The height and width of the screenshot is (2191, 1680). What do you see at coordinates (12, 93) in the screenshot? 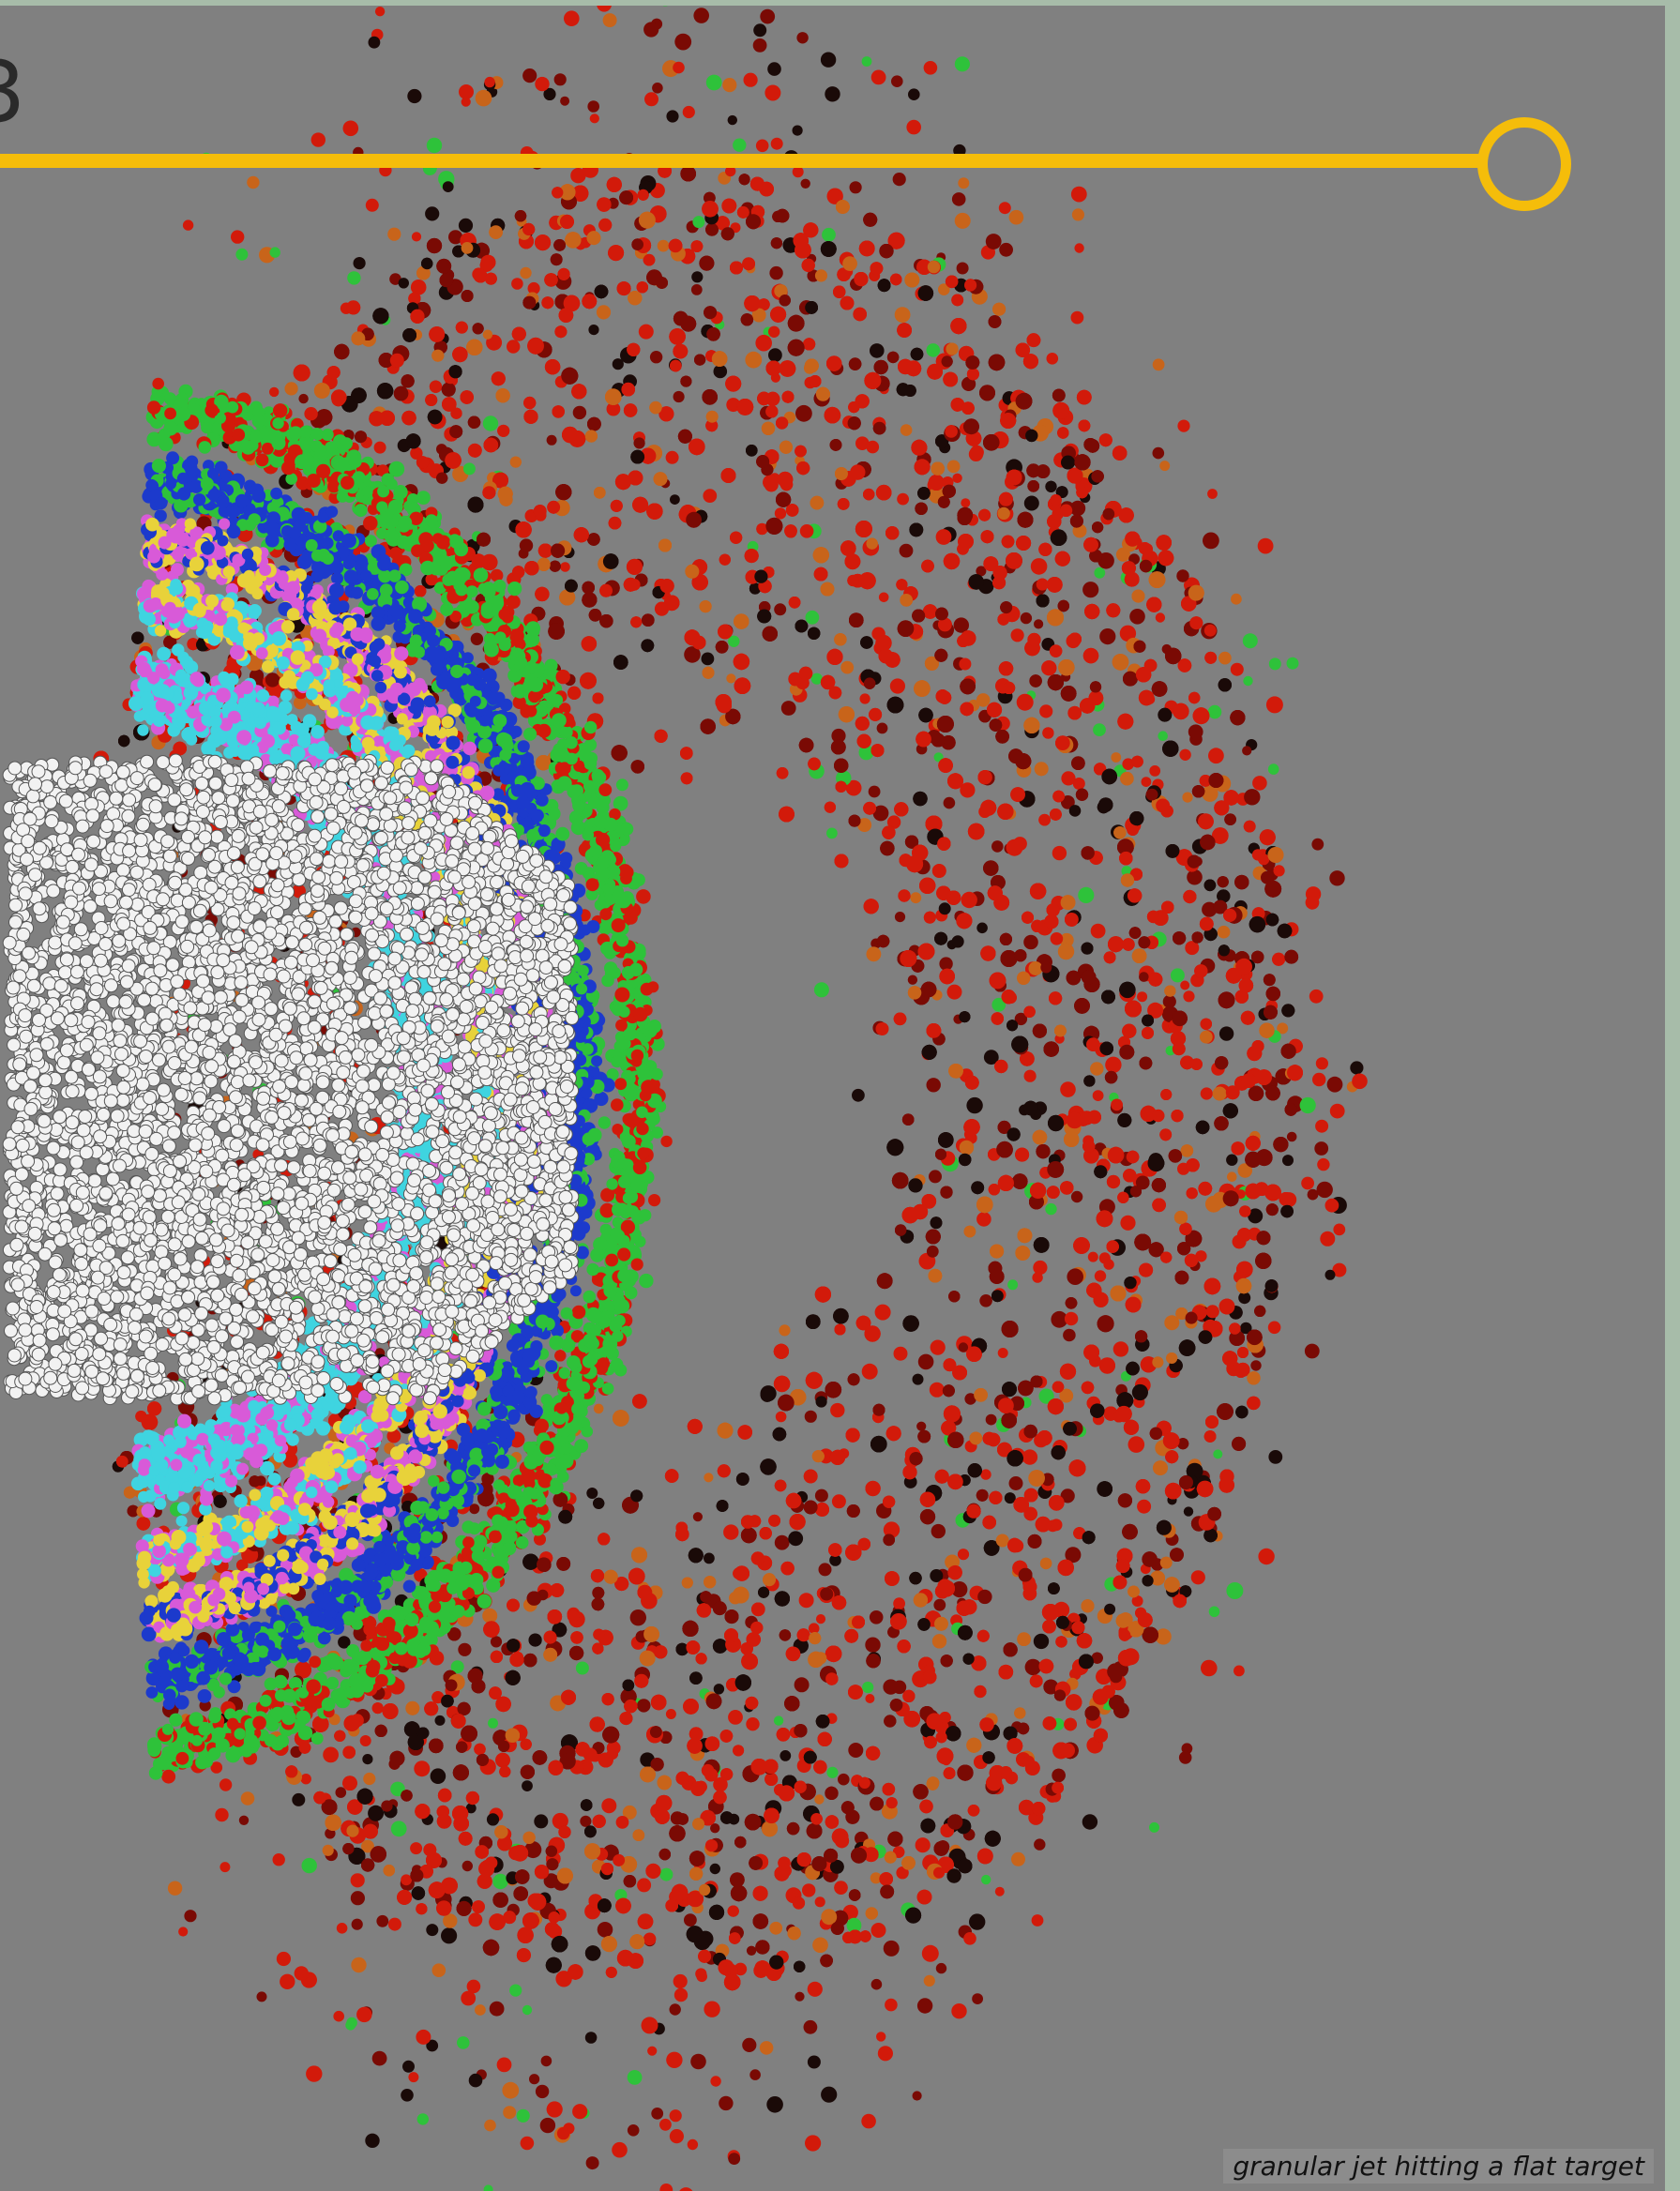
I see `partial-digit: 3` at bounding box center [12, 93].